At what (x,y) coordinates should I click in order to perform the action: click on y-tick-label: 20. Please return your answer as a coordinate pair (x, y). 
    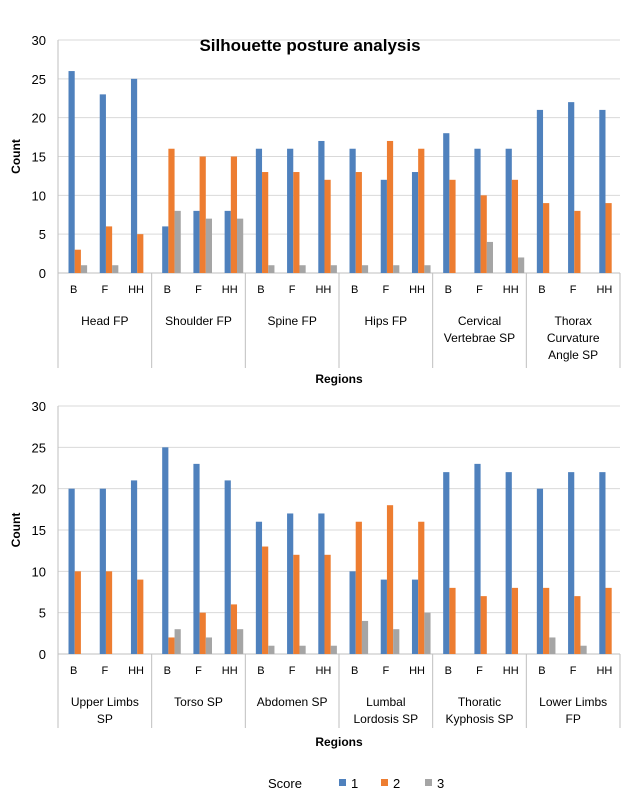
    Looking at the image, I should click on (39, 489).